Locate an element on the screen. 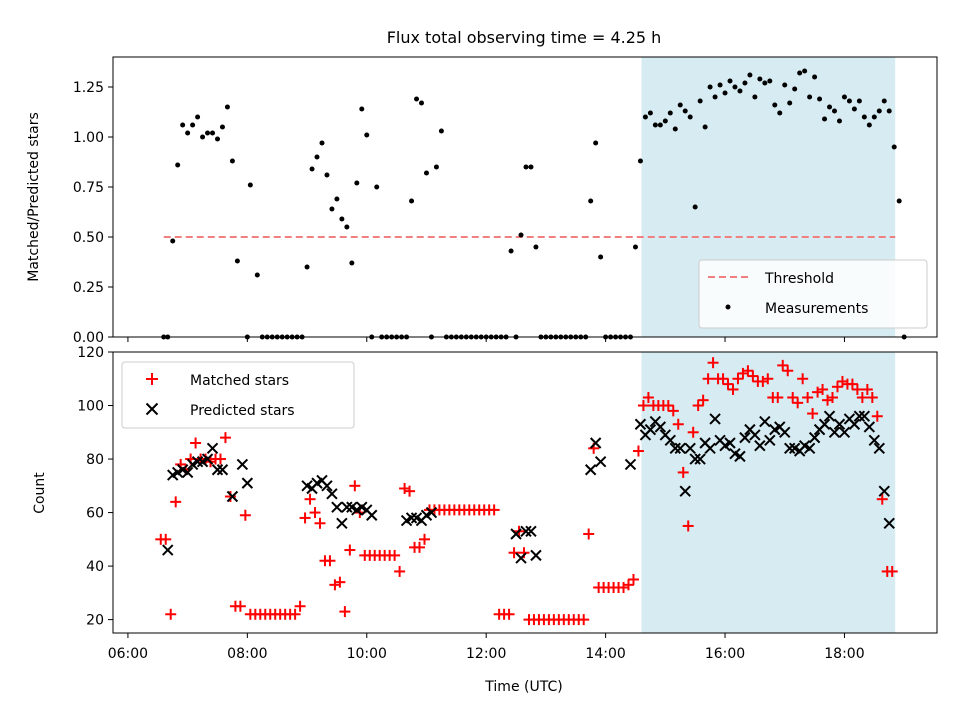 The image size is (960, 720). ratio-y-tick-label: 0.75 is located at coordinates (88, 188).